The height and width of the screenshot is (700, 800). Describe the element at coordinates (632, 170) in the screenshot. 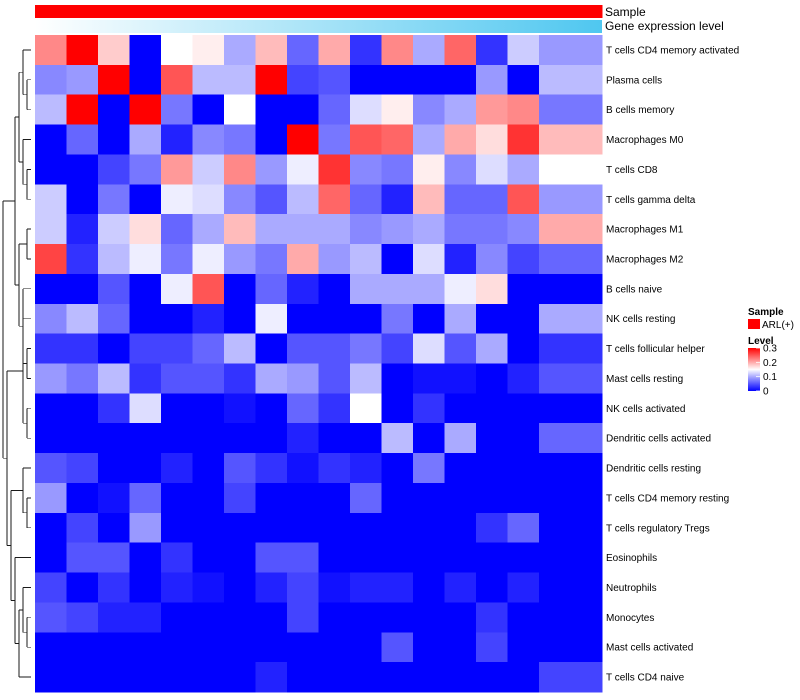

I see `row-label: T cells CD8` at that location.